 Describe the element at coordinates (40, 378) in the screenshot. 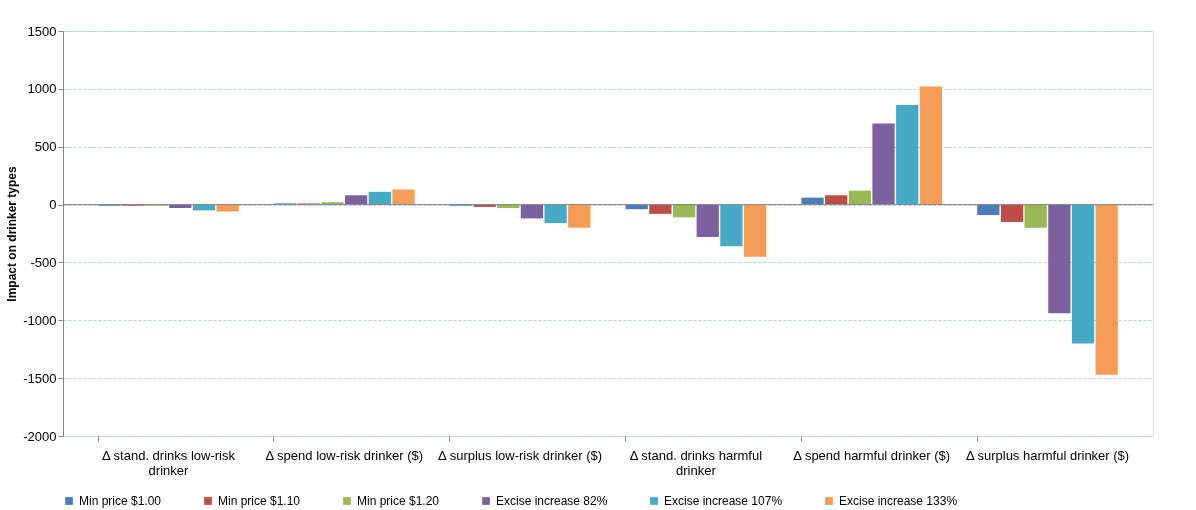

I see `y-tick-label: -1500` at that location.